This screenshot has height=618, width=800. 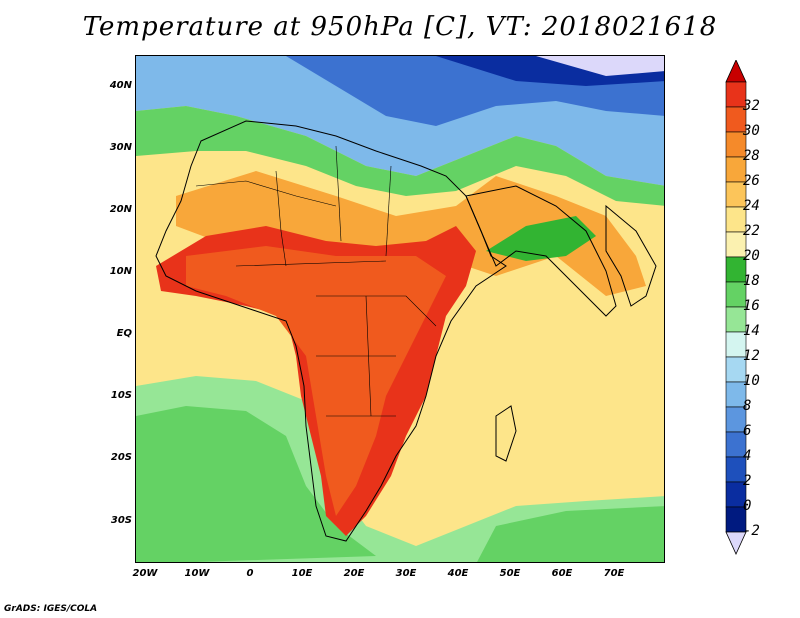 I want to click on colorbar-label: 8, so click(x=747, y=406).